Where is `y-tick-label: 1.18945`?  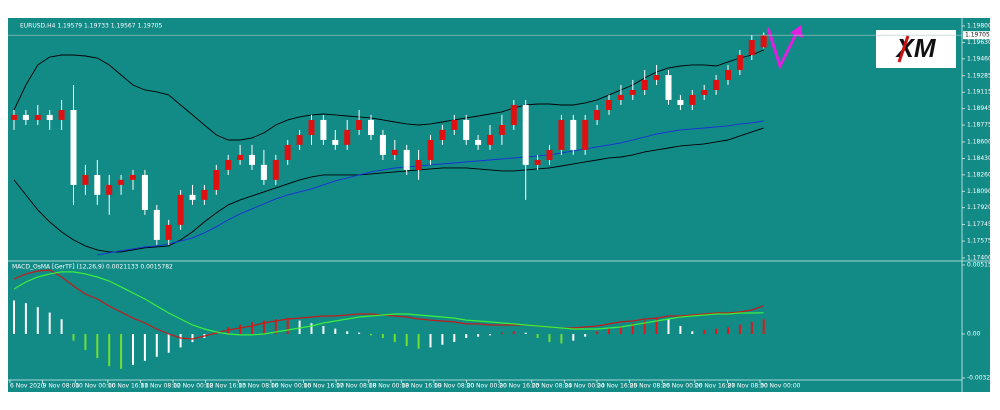 y-tick-label: 1.18945 is located at coordinates (979, 108).